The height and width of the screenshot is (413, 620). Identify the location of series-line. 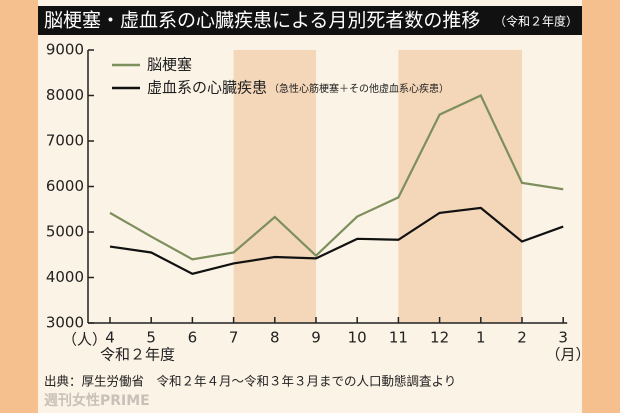
(336, 241).